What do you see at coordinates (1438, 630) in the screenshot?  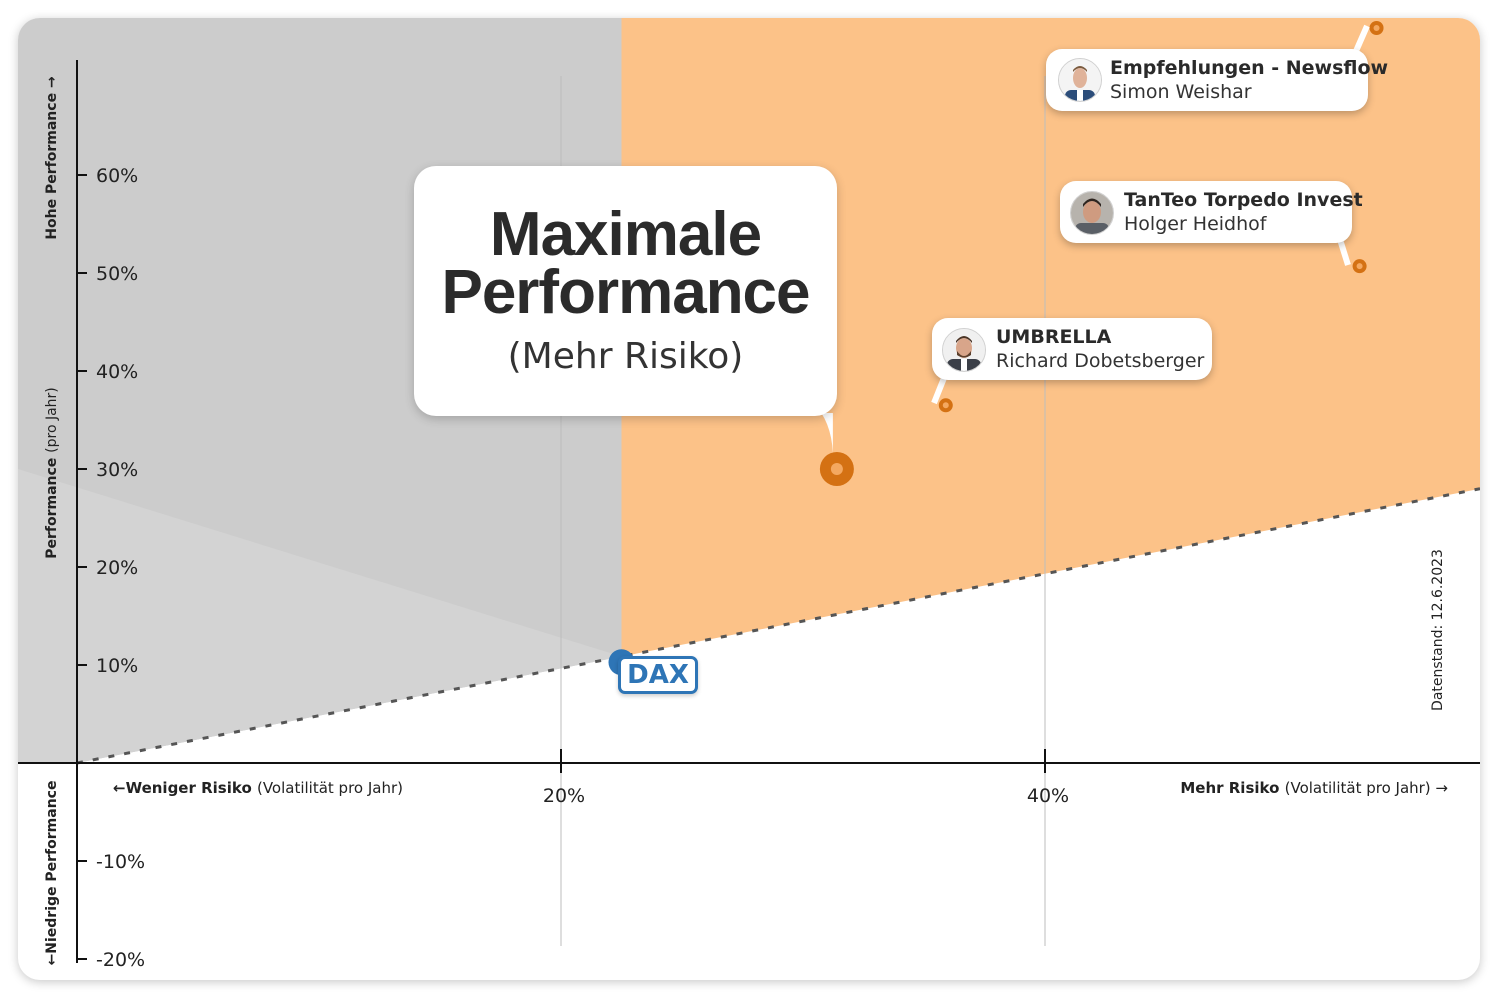 I see `date-note: Datenstand: 12.6.2023` at bounding box center [1438, 630].